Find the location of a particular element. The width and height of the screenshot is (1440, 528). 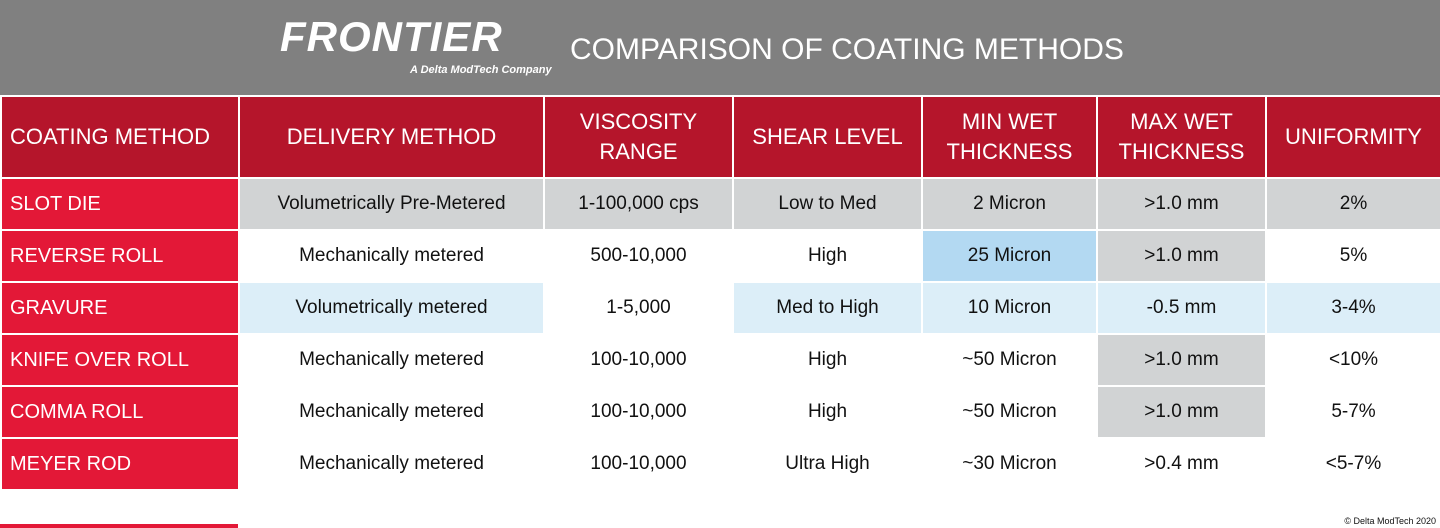

cell: 3-4% is located at coordinates (1352, 308).